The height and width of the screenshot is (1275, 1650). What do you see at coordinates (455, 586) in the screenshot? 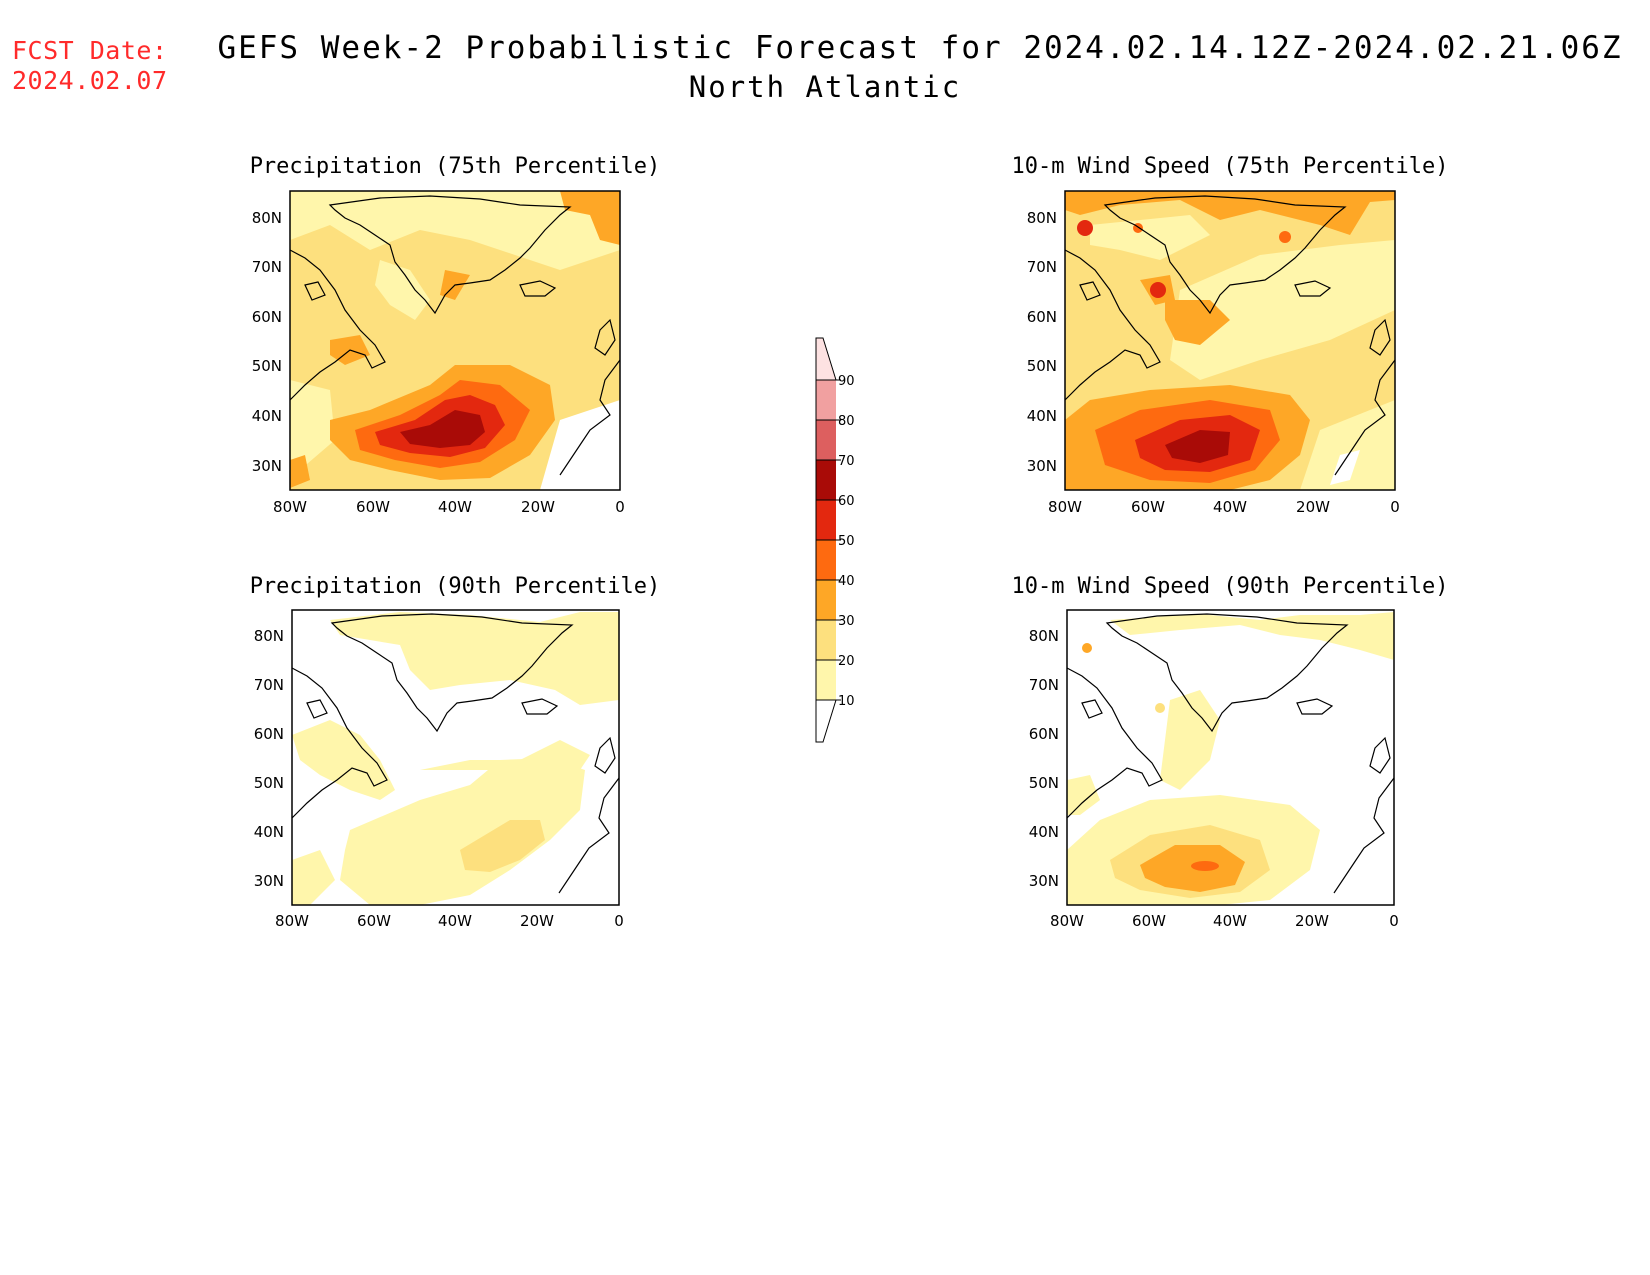
I see `panel-title: Precipitation (90th Percentile)` at bounding box center [455, 586].